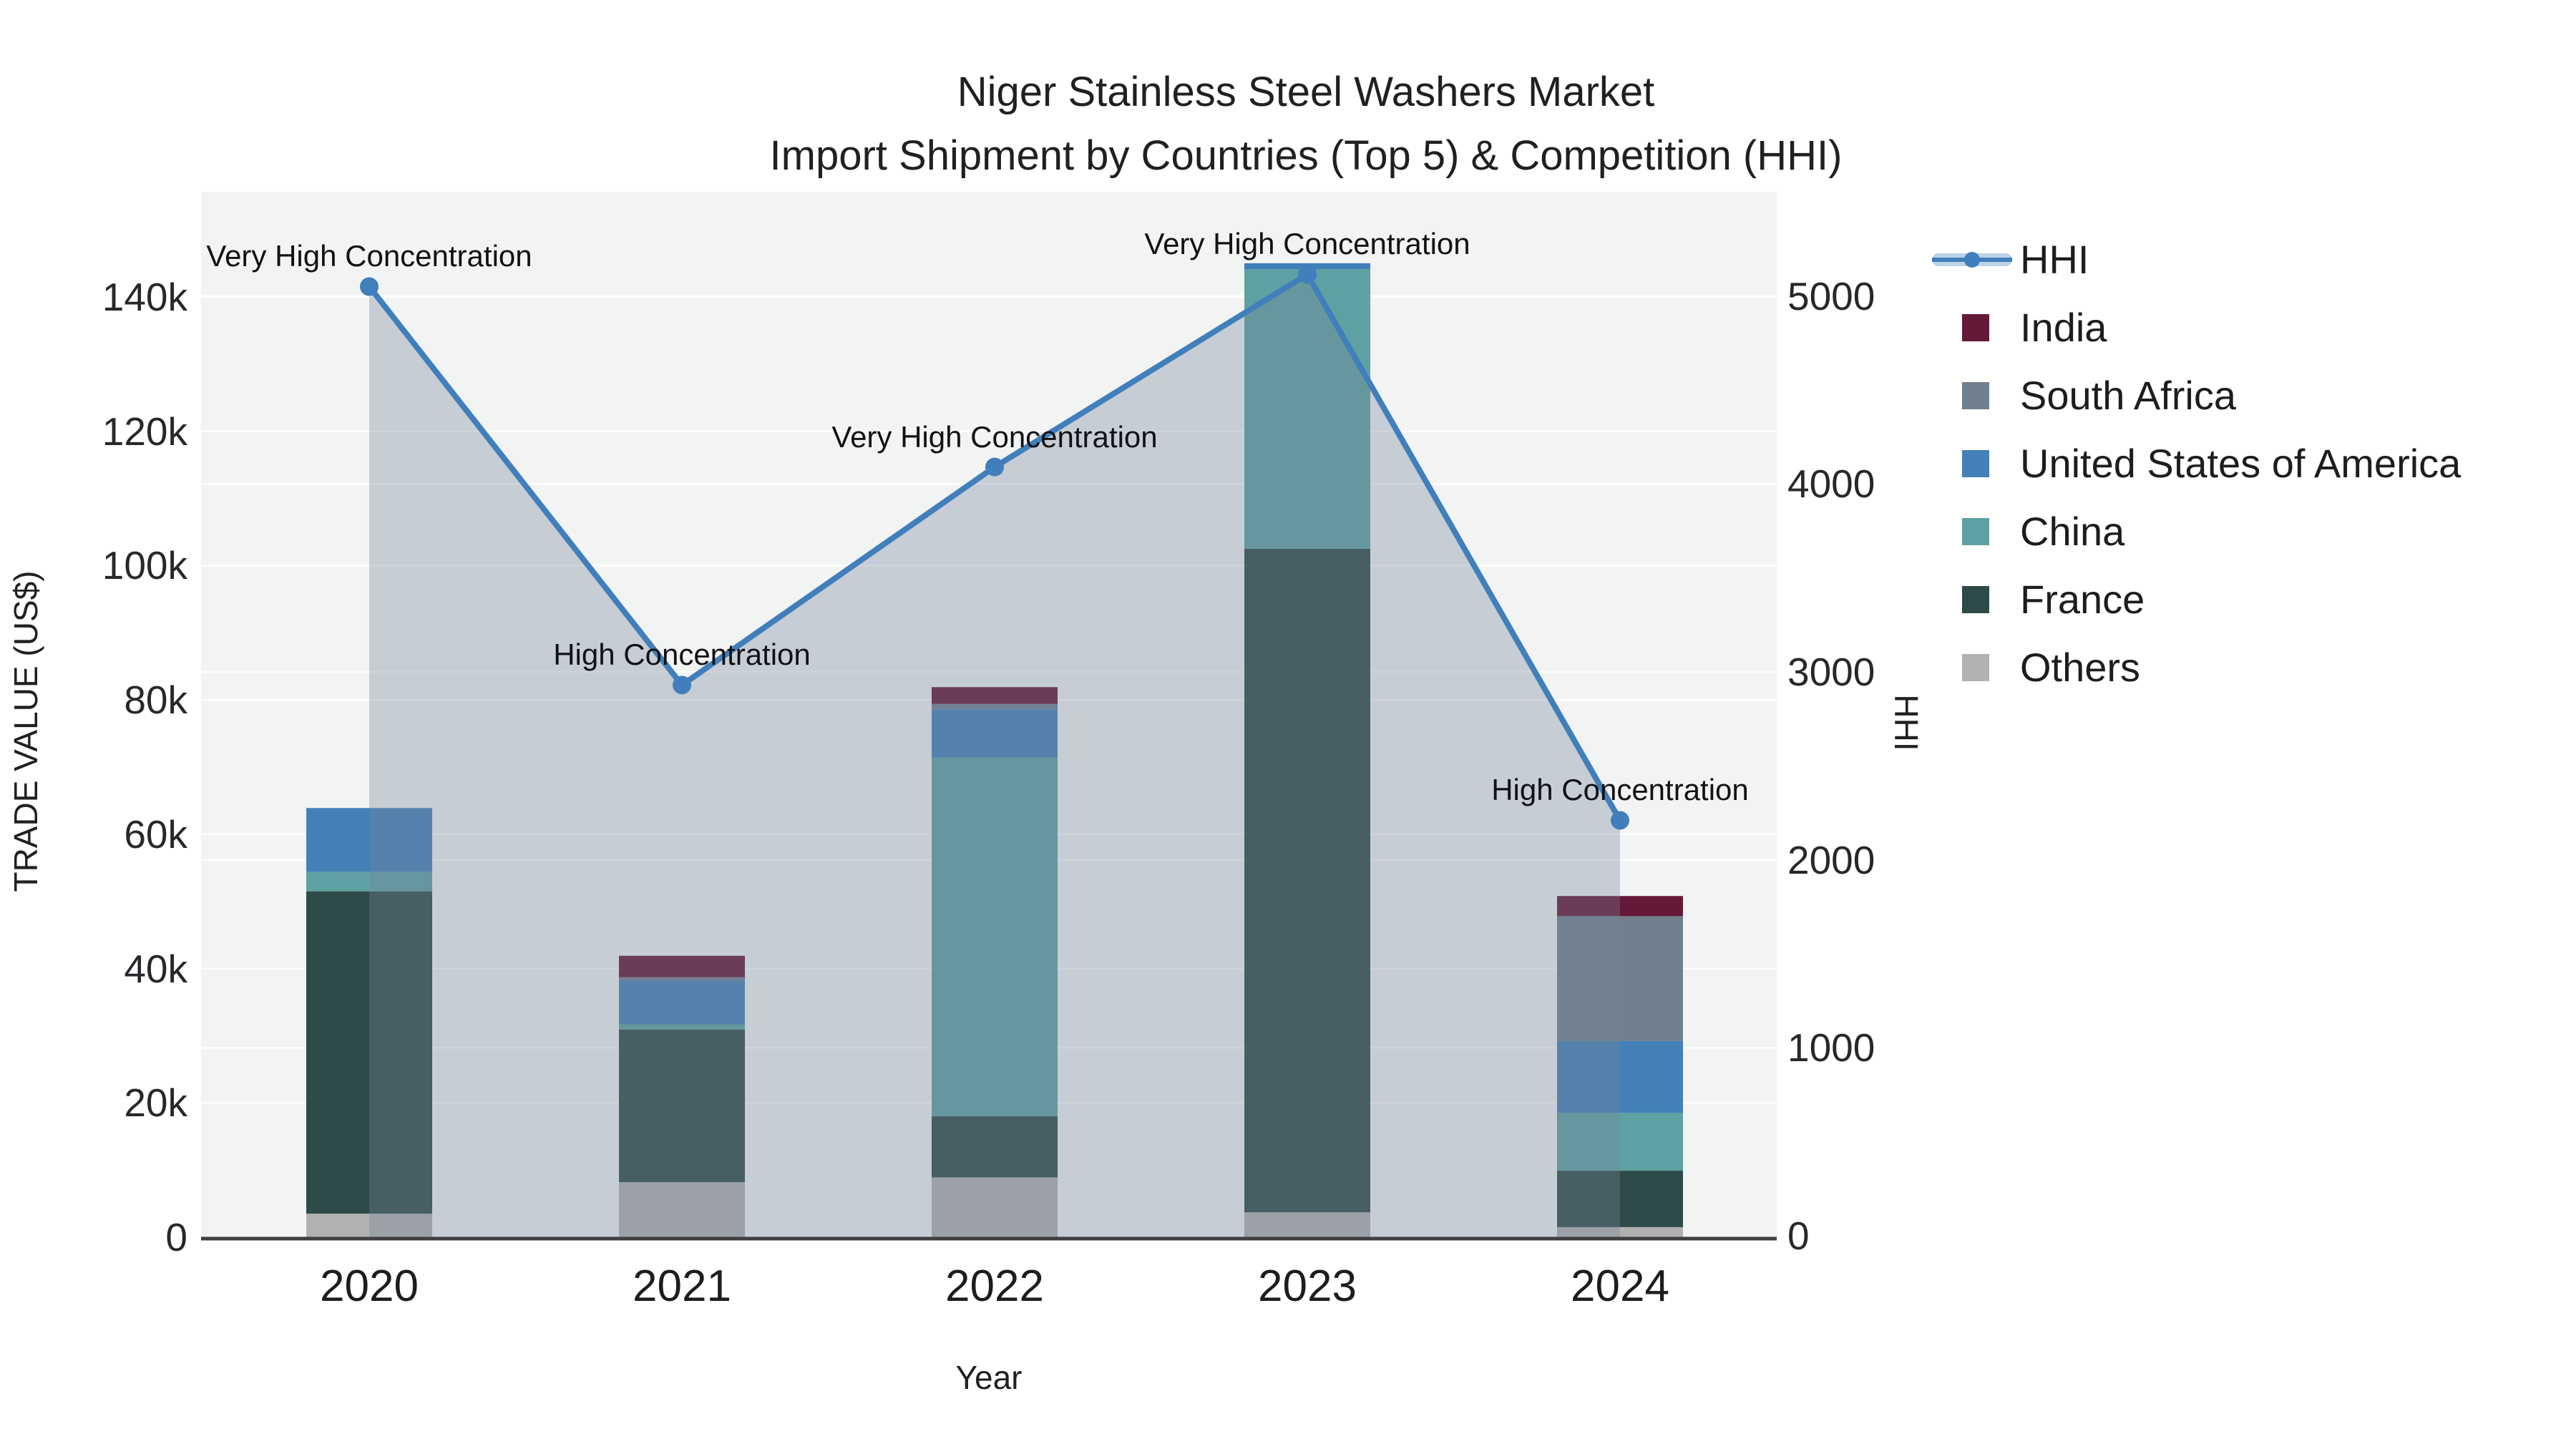  What do you see at coordinates (1906, 722) in the screenshot?
I see `y-axis-right-title: HHI` at bounding box center [1906, 722].